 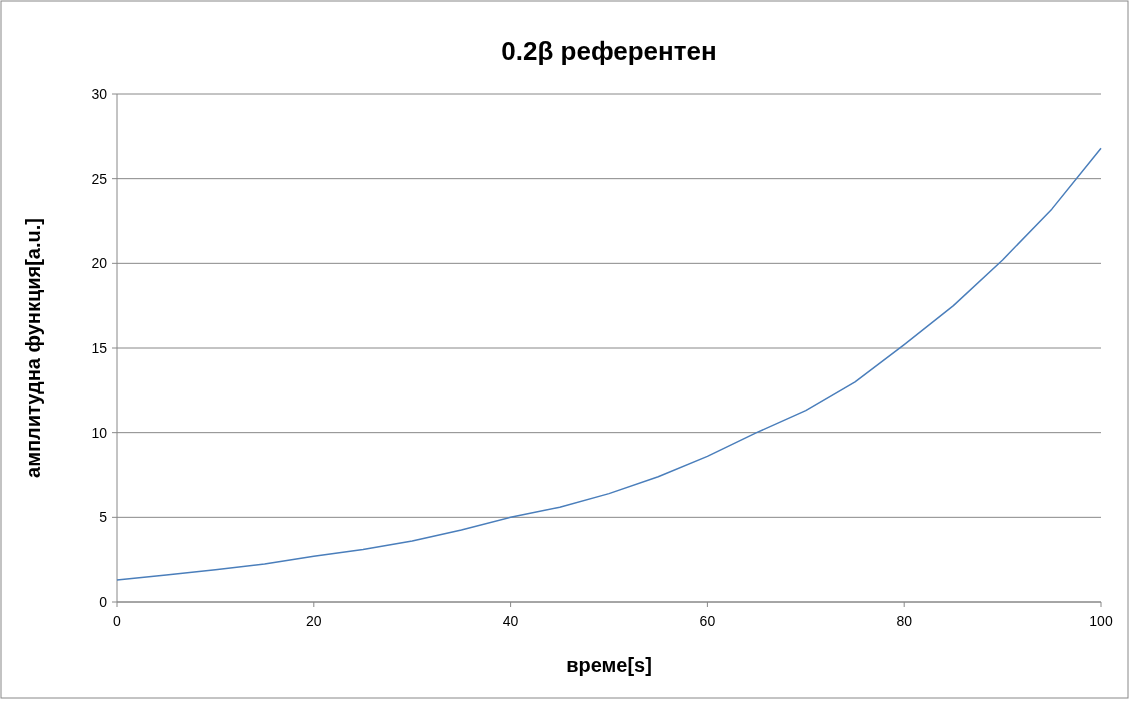 What do you see at coordinates (510, 621) in the screenshot?
I see `x-tick-label: 40` at bounding box center [510, 621].